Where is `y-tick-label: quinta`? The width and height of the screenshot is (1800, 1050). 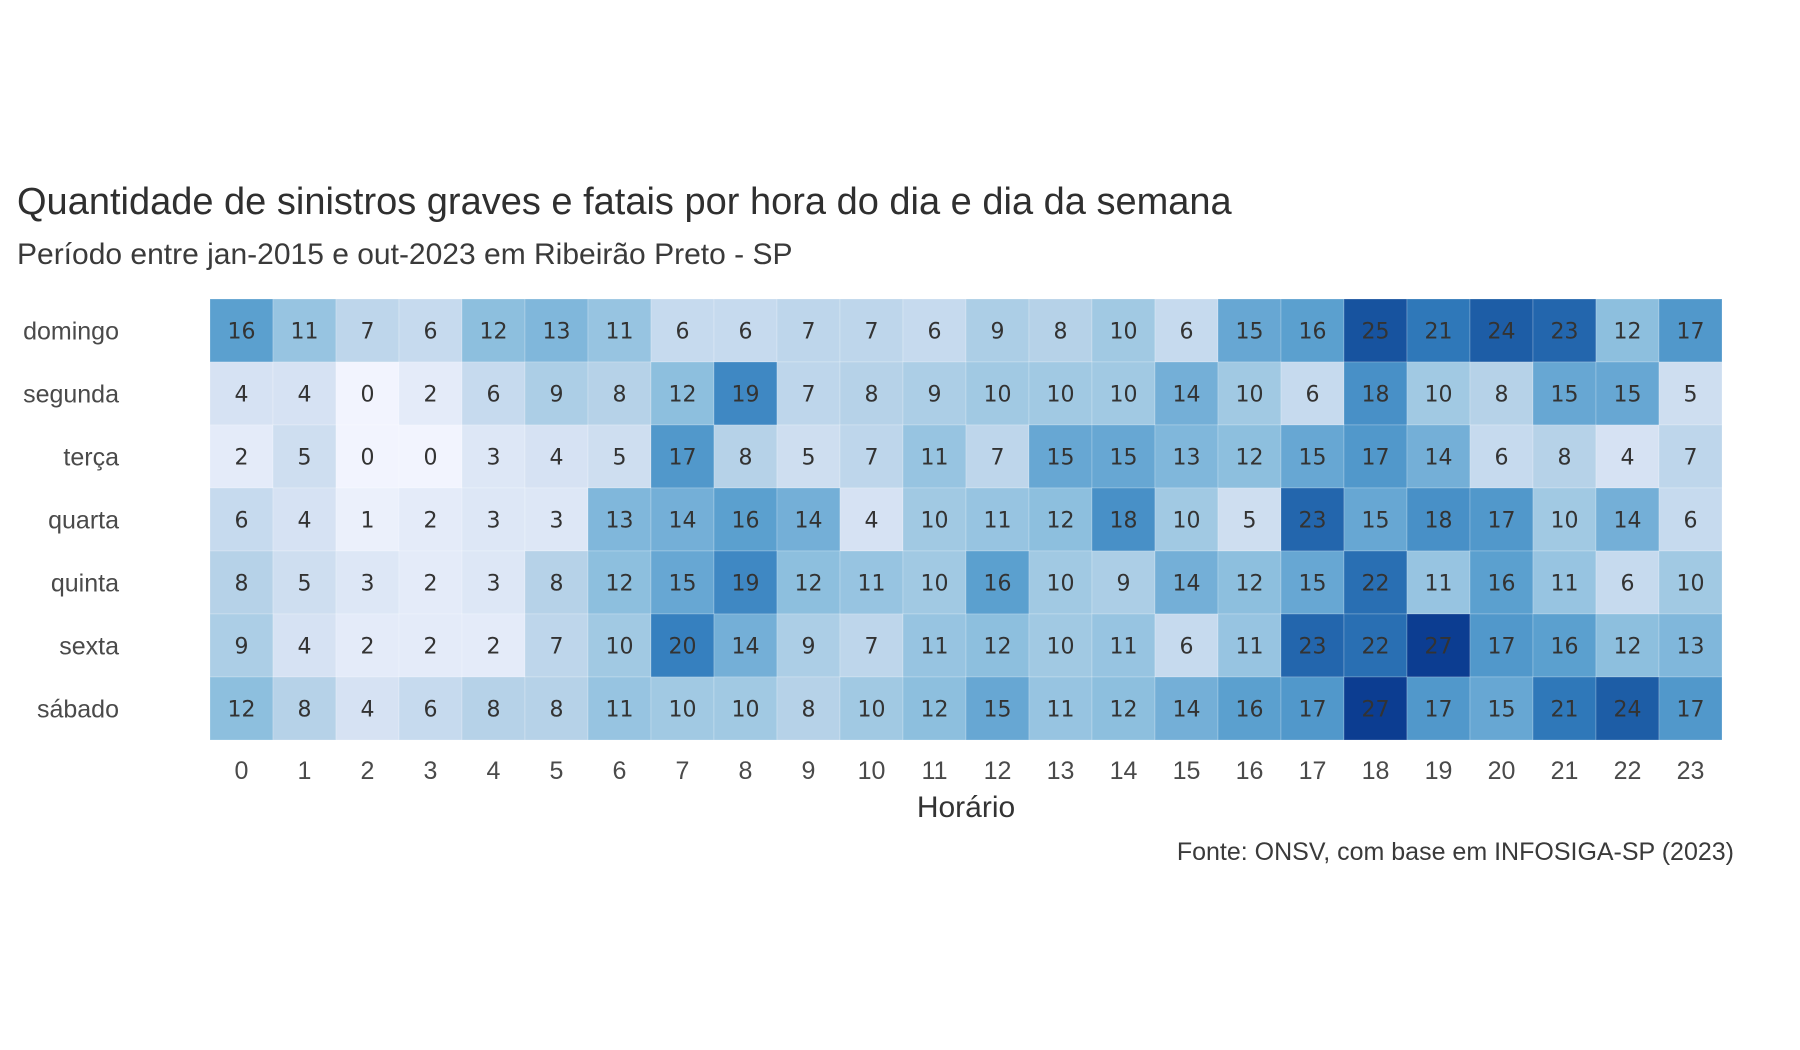 y-tick-label: quinta is located at coordinates (85, 584).